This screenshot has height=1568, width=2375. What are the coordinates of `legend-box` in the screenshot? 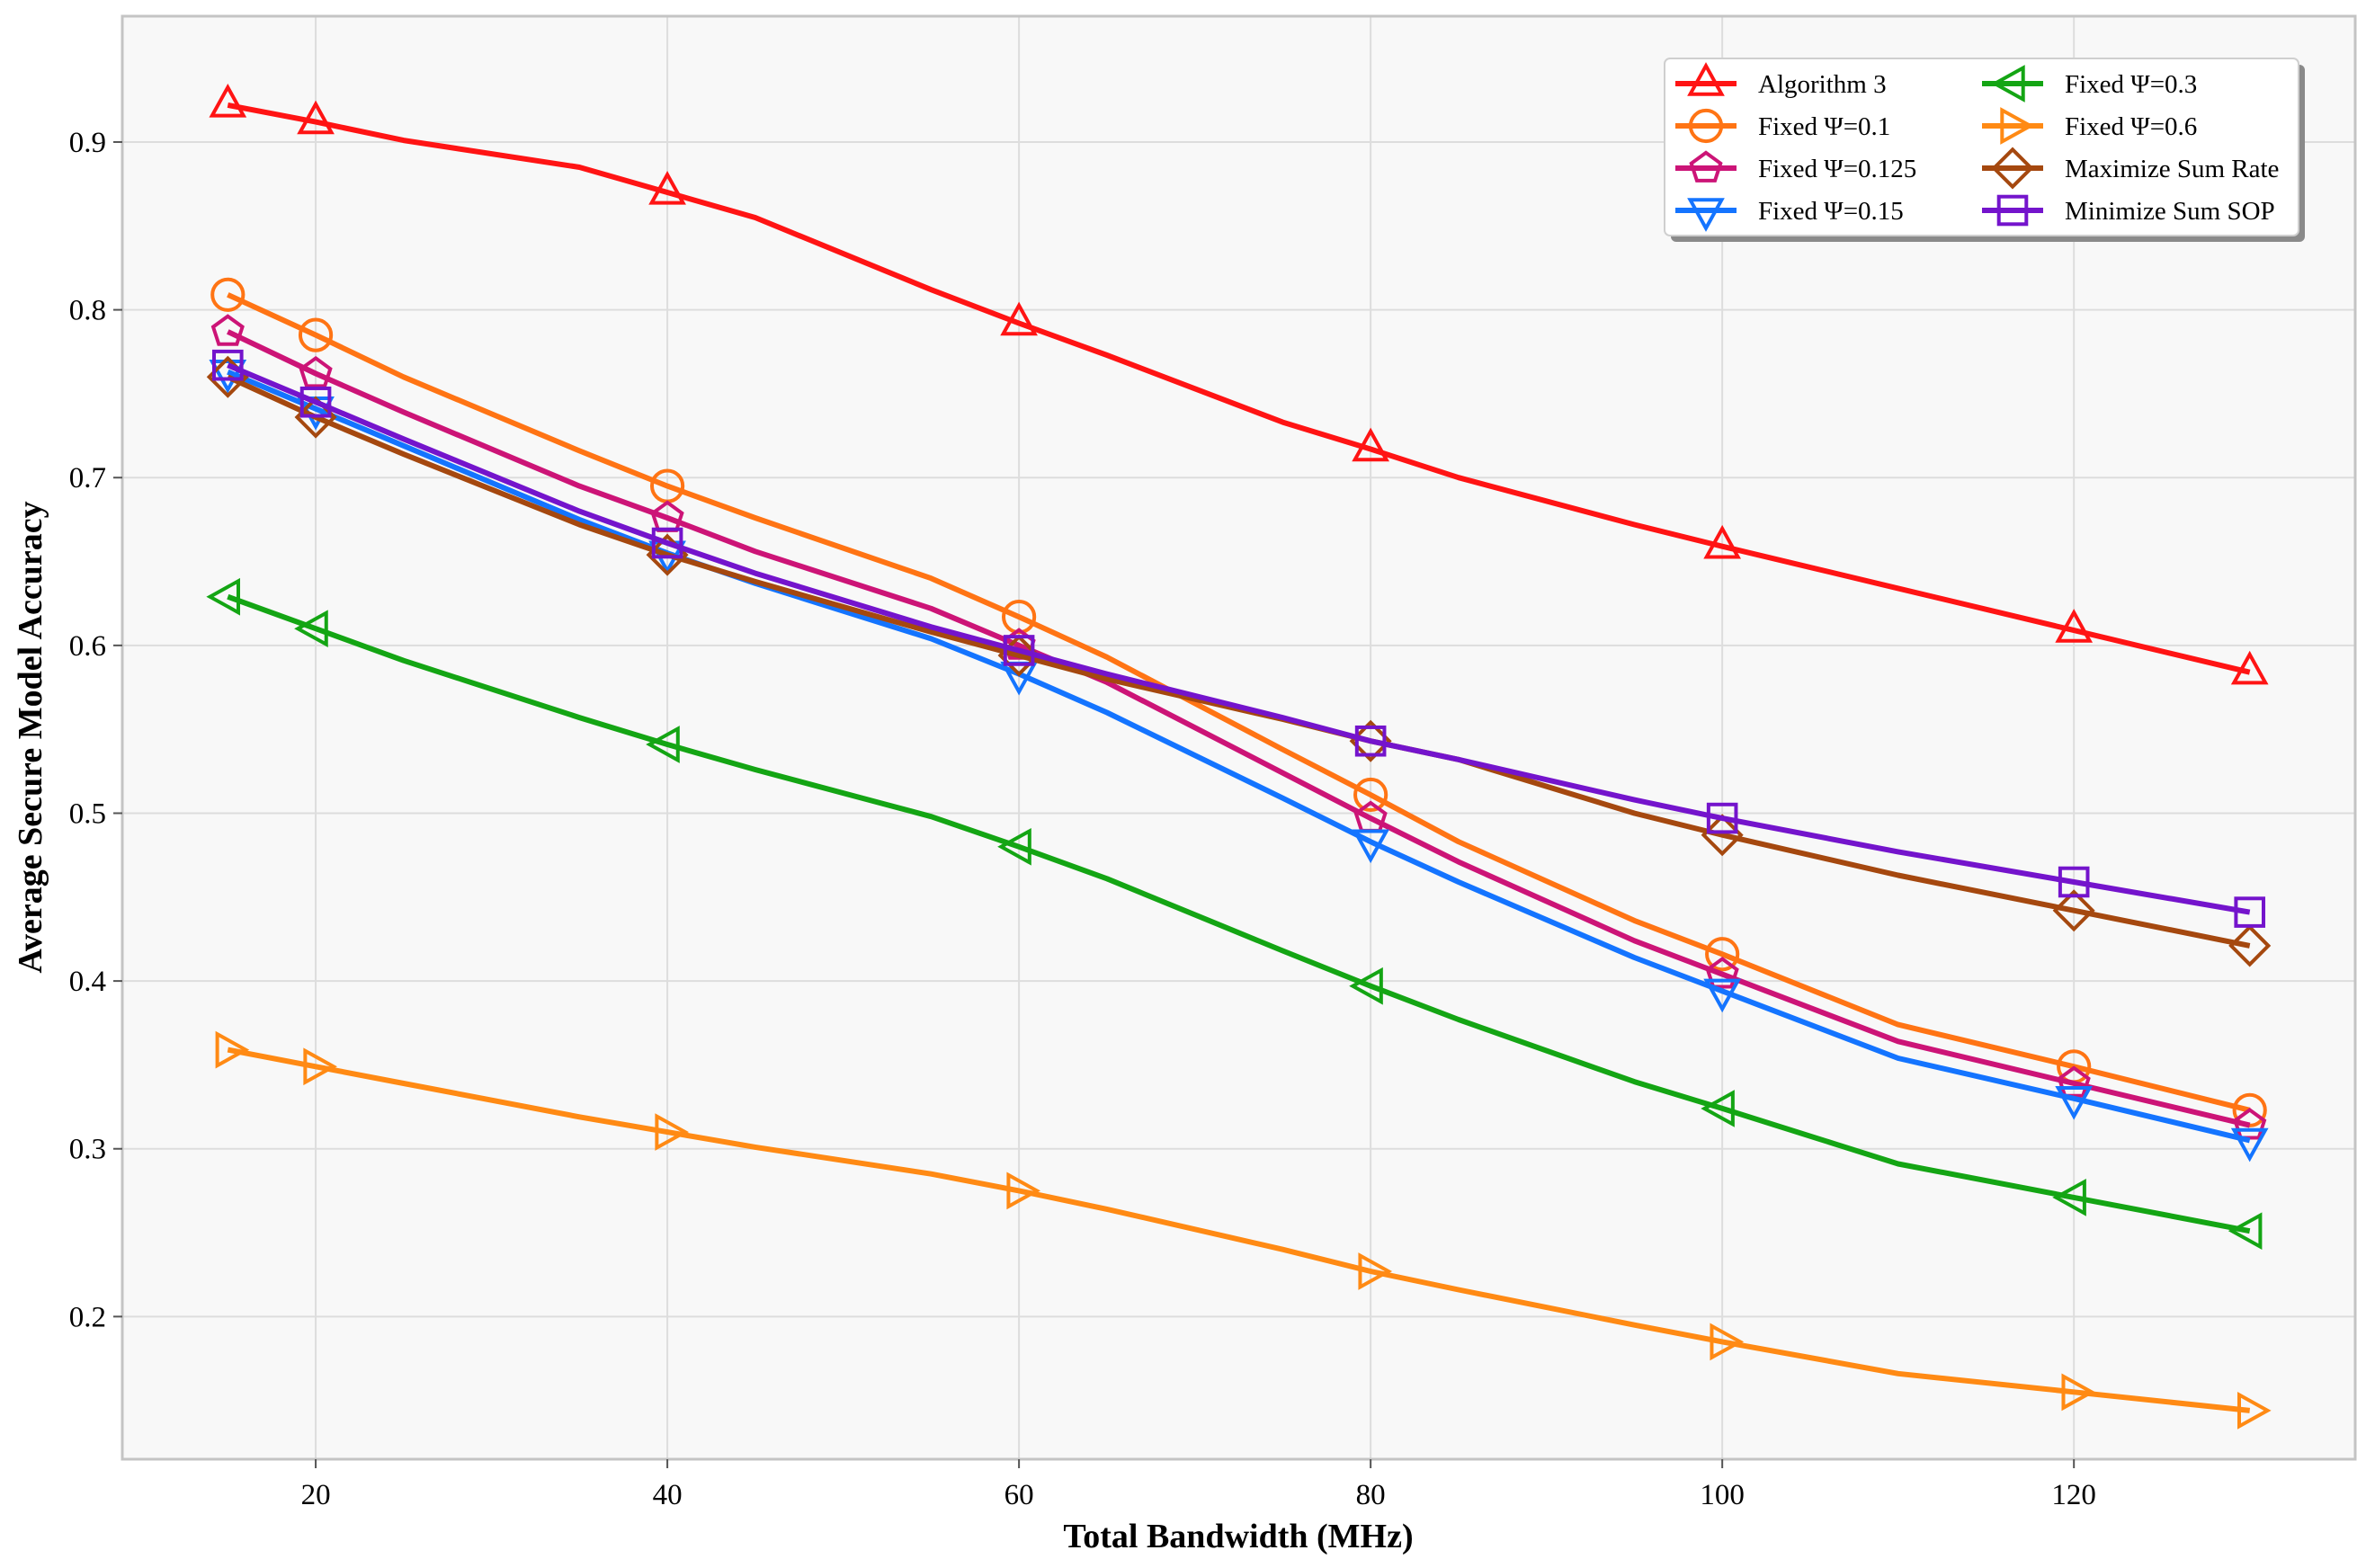 It's located at (1982, 147).